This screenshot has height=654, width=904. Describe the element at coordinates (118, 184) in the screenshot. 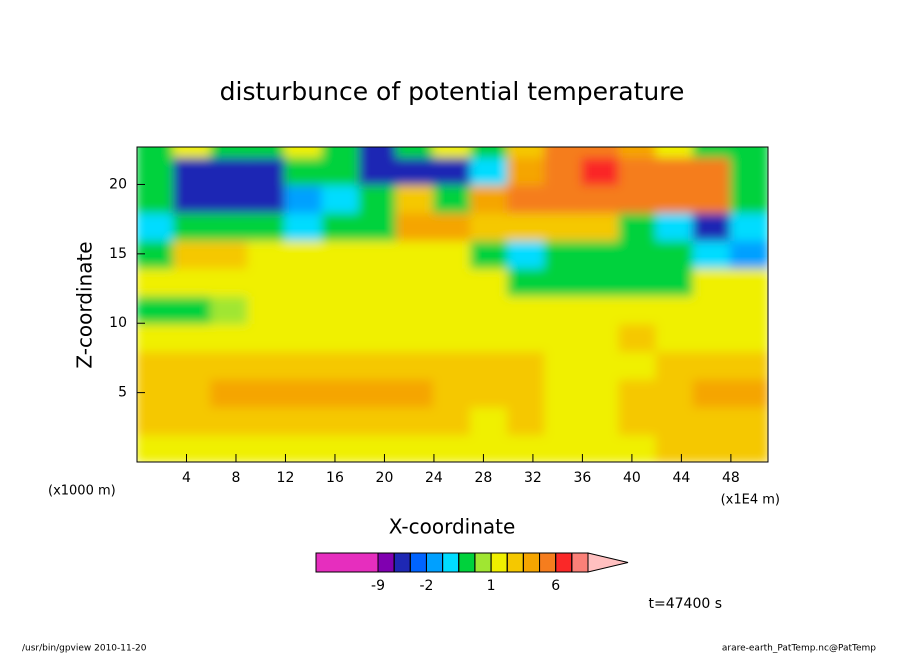

I see `y-tick-label: 20` at that location.